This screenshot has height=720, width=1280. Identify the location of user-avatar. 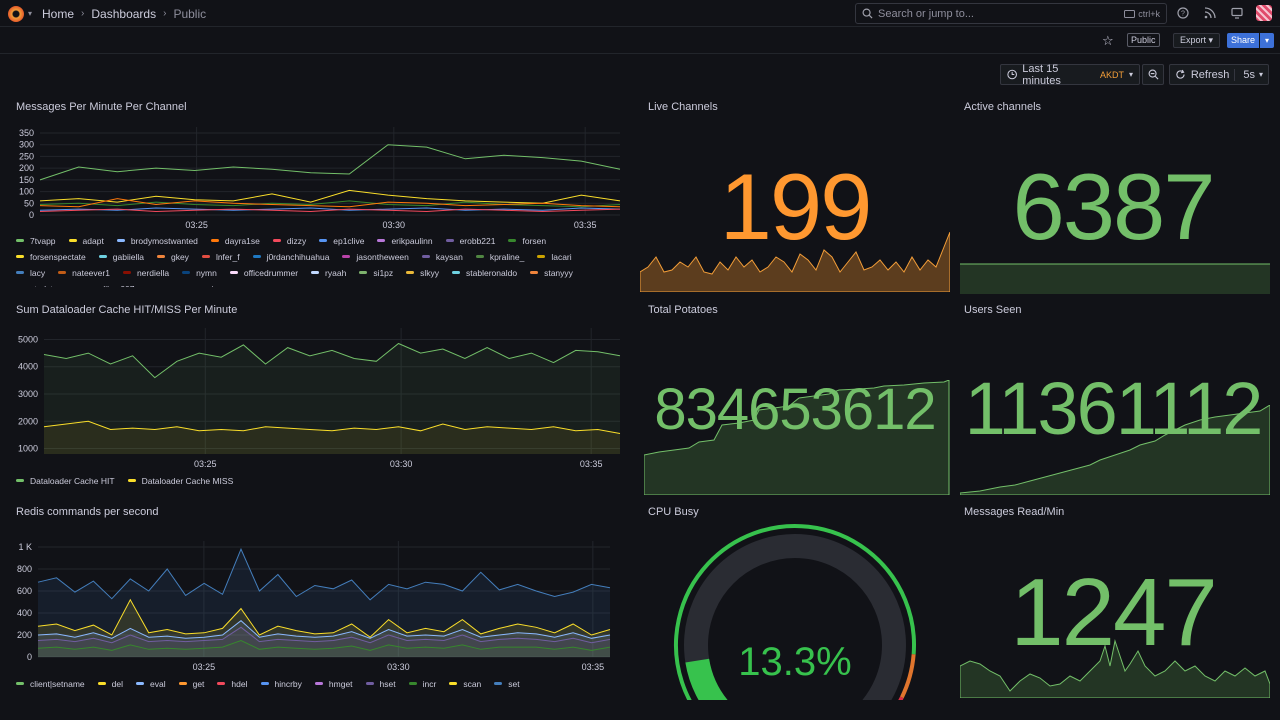
(1264, 13).